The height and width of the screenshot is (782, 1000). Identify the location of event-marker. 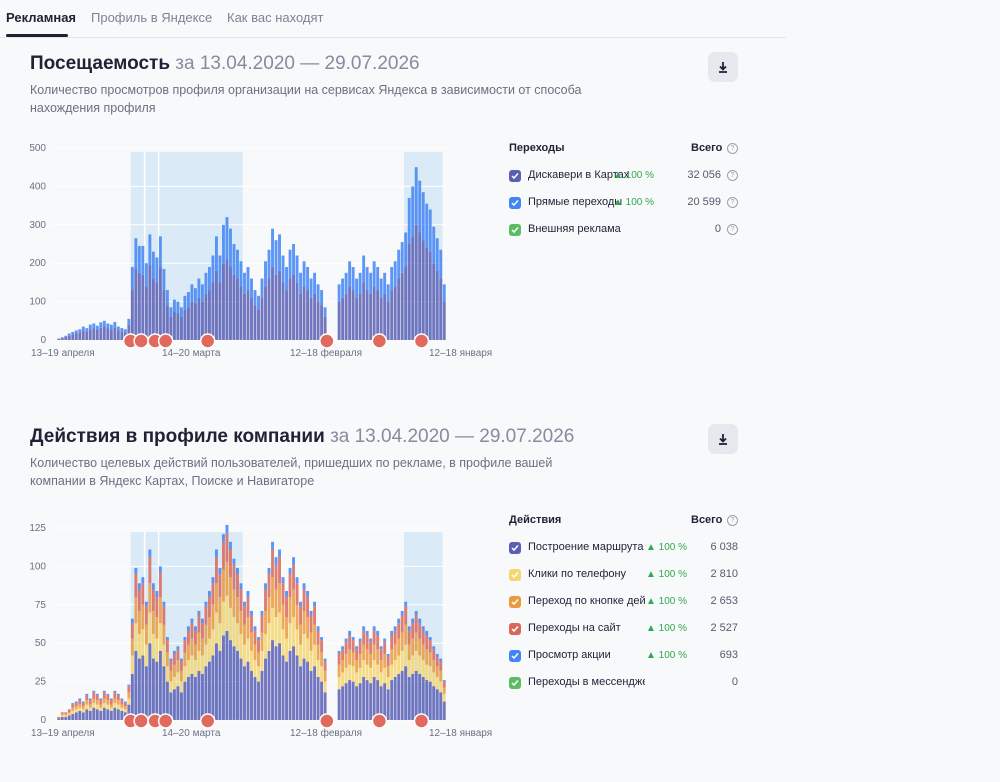
(141, 721).